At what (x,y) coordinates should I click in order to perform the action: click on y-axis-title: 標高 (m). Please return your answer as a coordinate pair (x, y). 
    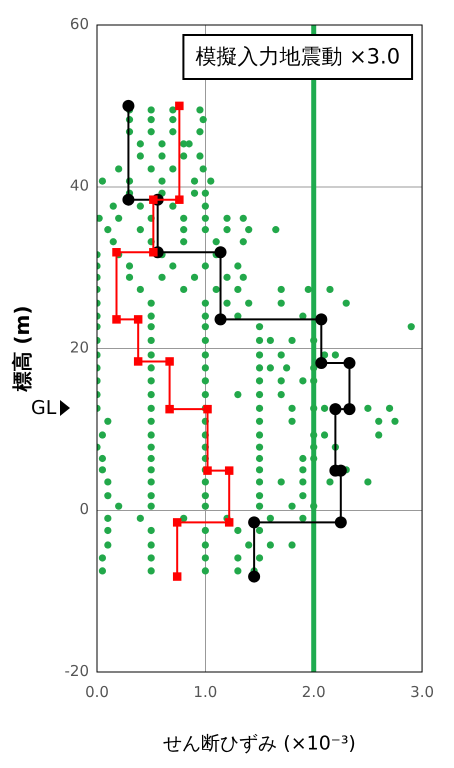
    Looking at the image, I should click on (22, 349).